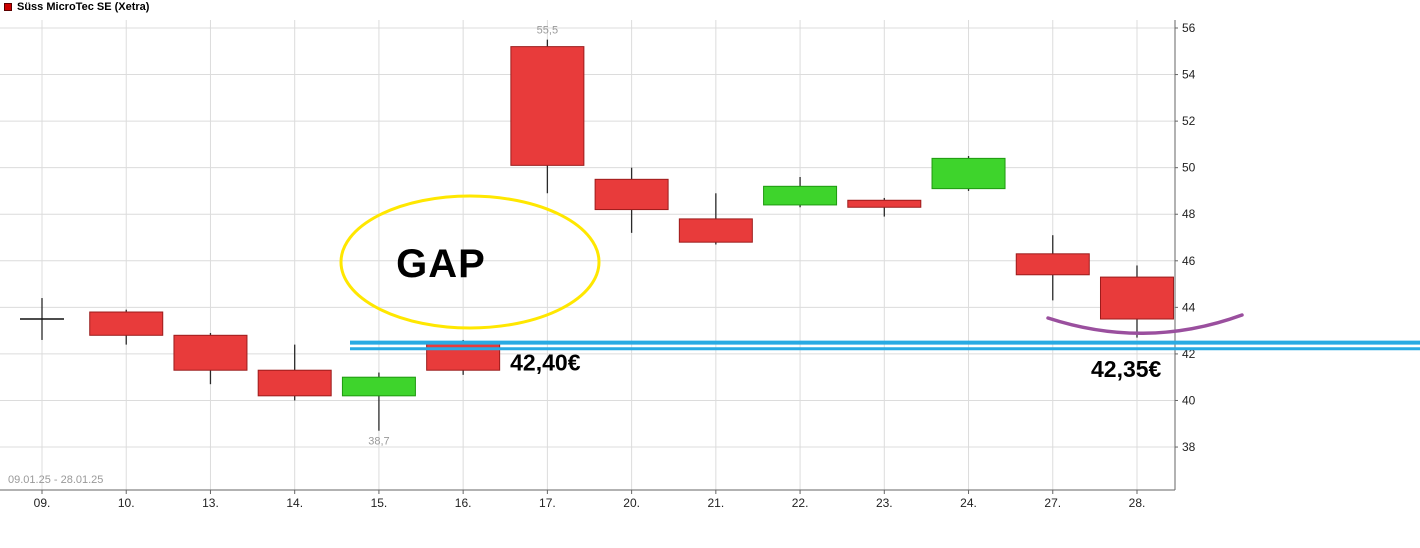 This screenshot has width=1420, height=548. What do you see at coordinates (884, 503) in the screenshot?
I see `x-tick-label: 23.` at bounding box center [884, 503].